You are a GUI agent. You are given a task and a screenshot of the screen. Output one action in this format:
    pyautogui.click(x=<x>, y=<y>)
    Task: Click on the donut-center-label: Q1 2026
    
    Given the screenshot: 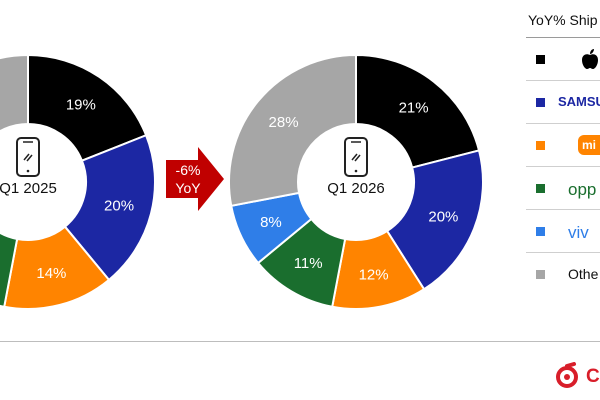 What is the action you would take?
    pyautogui.click(x=356, y=188)
    